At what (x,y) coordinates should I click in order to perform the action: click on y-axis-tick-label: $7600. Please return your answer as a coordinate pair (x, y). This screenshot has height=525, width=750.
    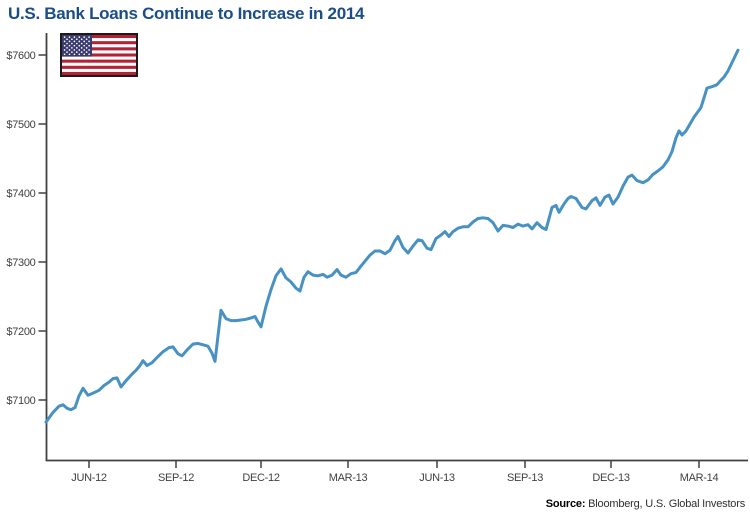
    Looking at the image, I should click on (20, 56).